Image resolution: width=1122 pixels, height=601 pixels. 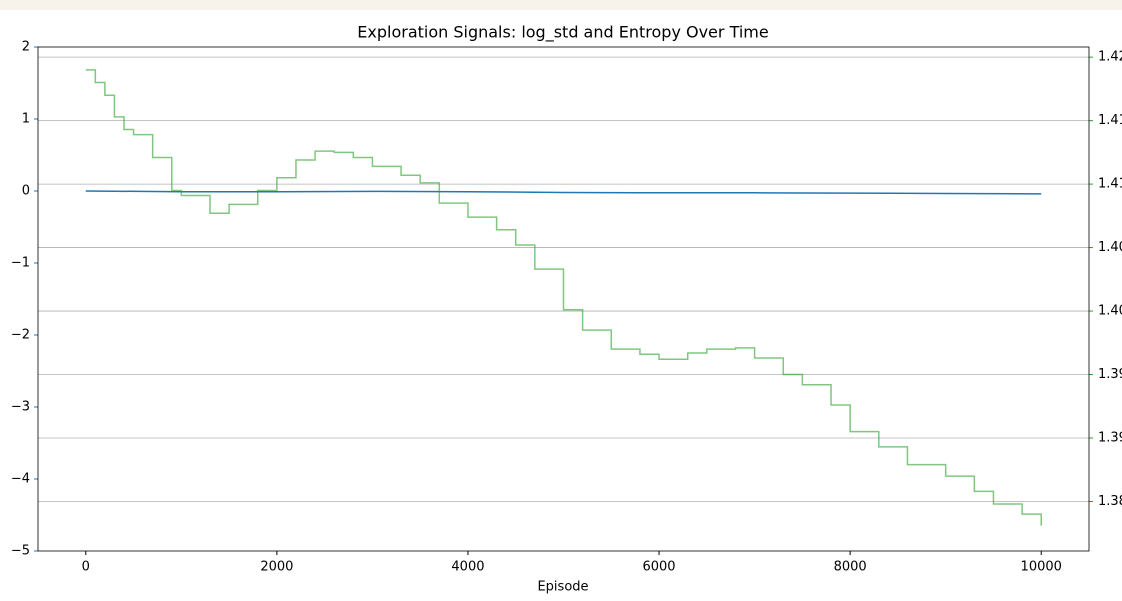 What do you see at coordinates (26, 119) in the screenshot?
I see `y-tick-label: 1` at bounding box center [26, 119].